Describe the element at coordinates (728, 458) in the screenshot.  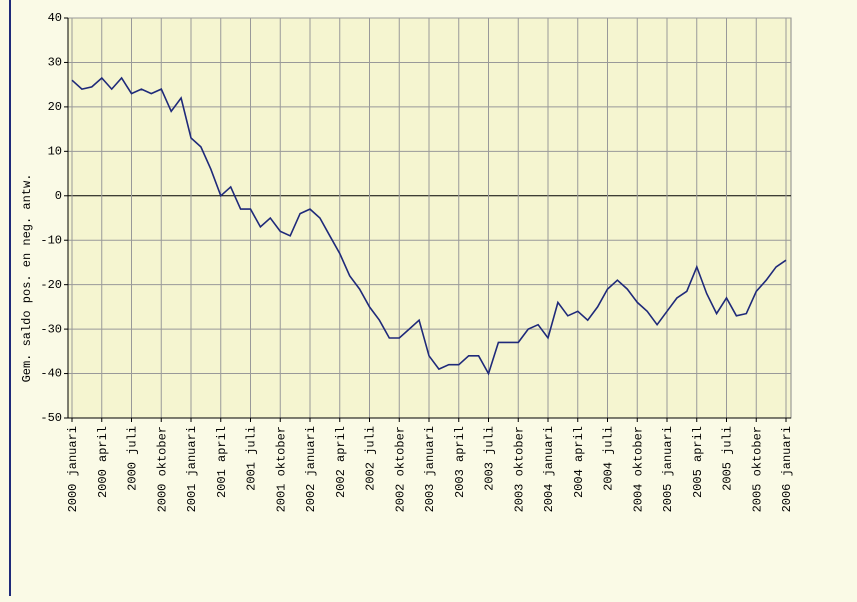
I see `x-tick-label: 2005 juli` at that location.